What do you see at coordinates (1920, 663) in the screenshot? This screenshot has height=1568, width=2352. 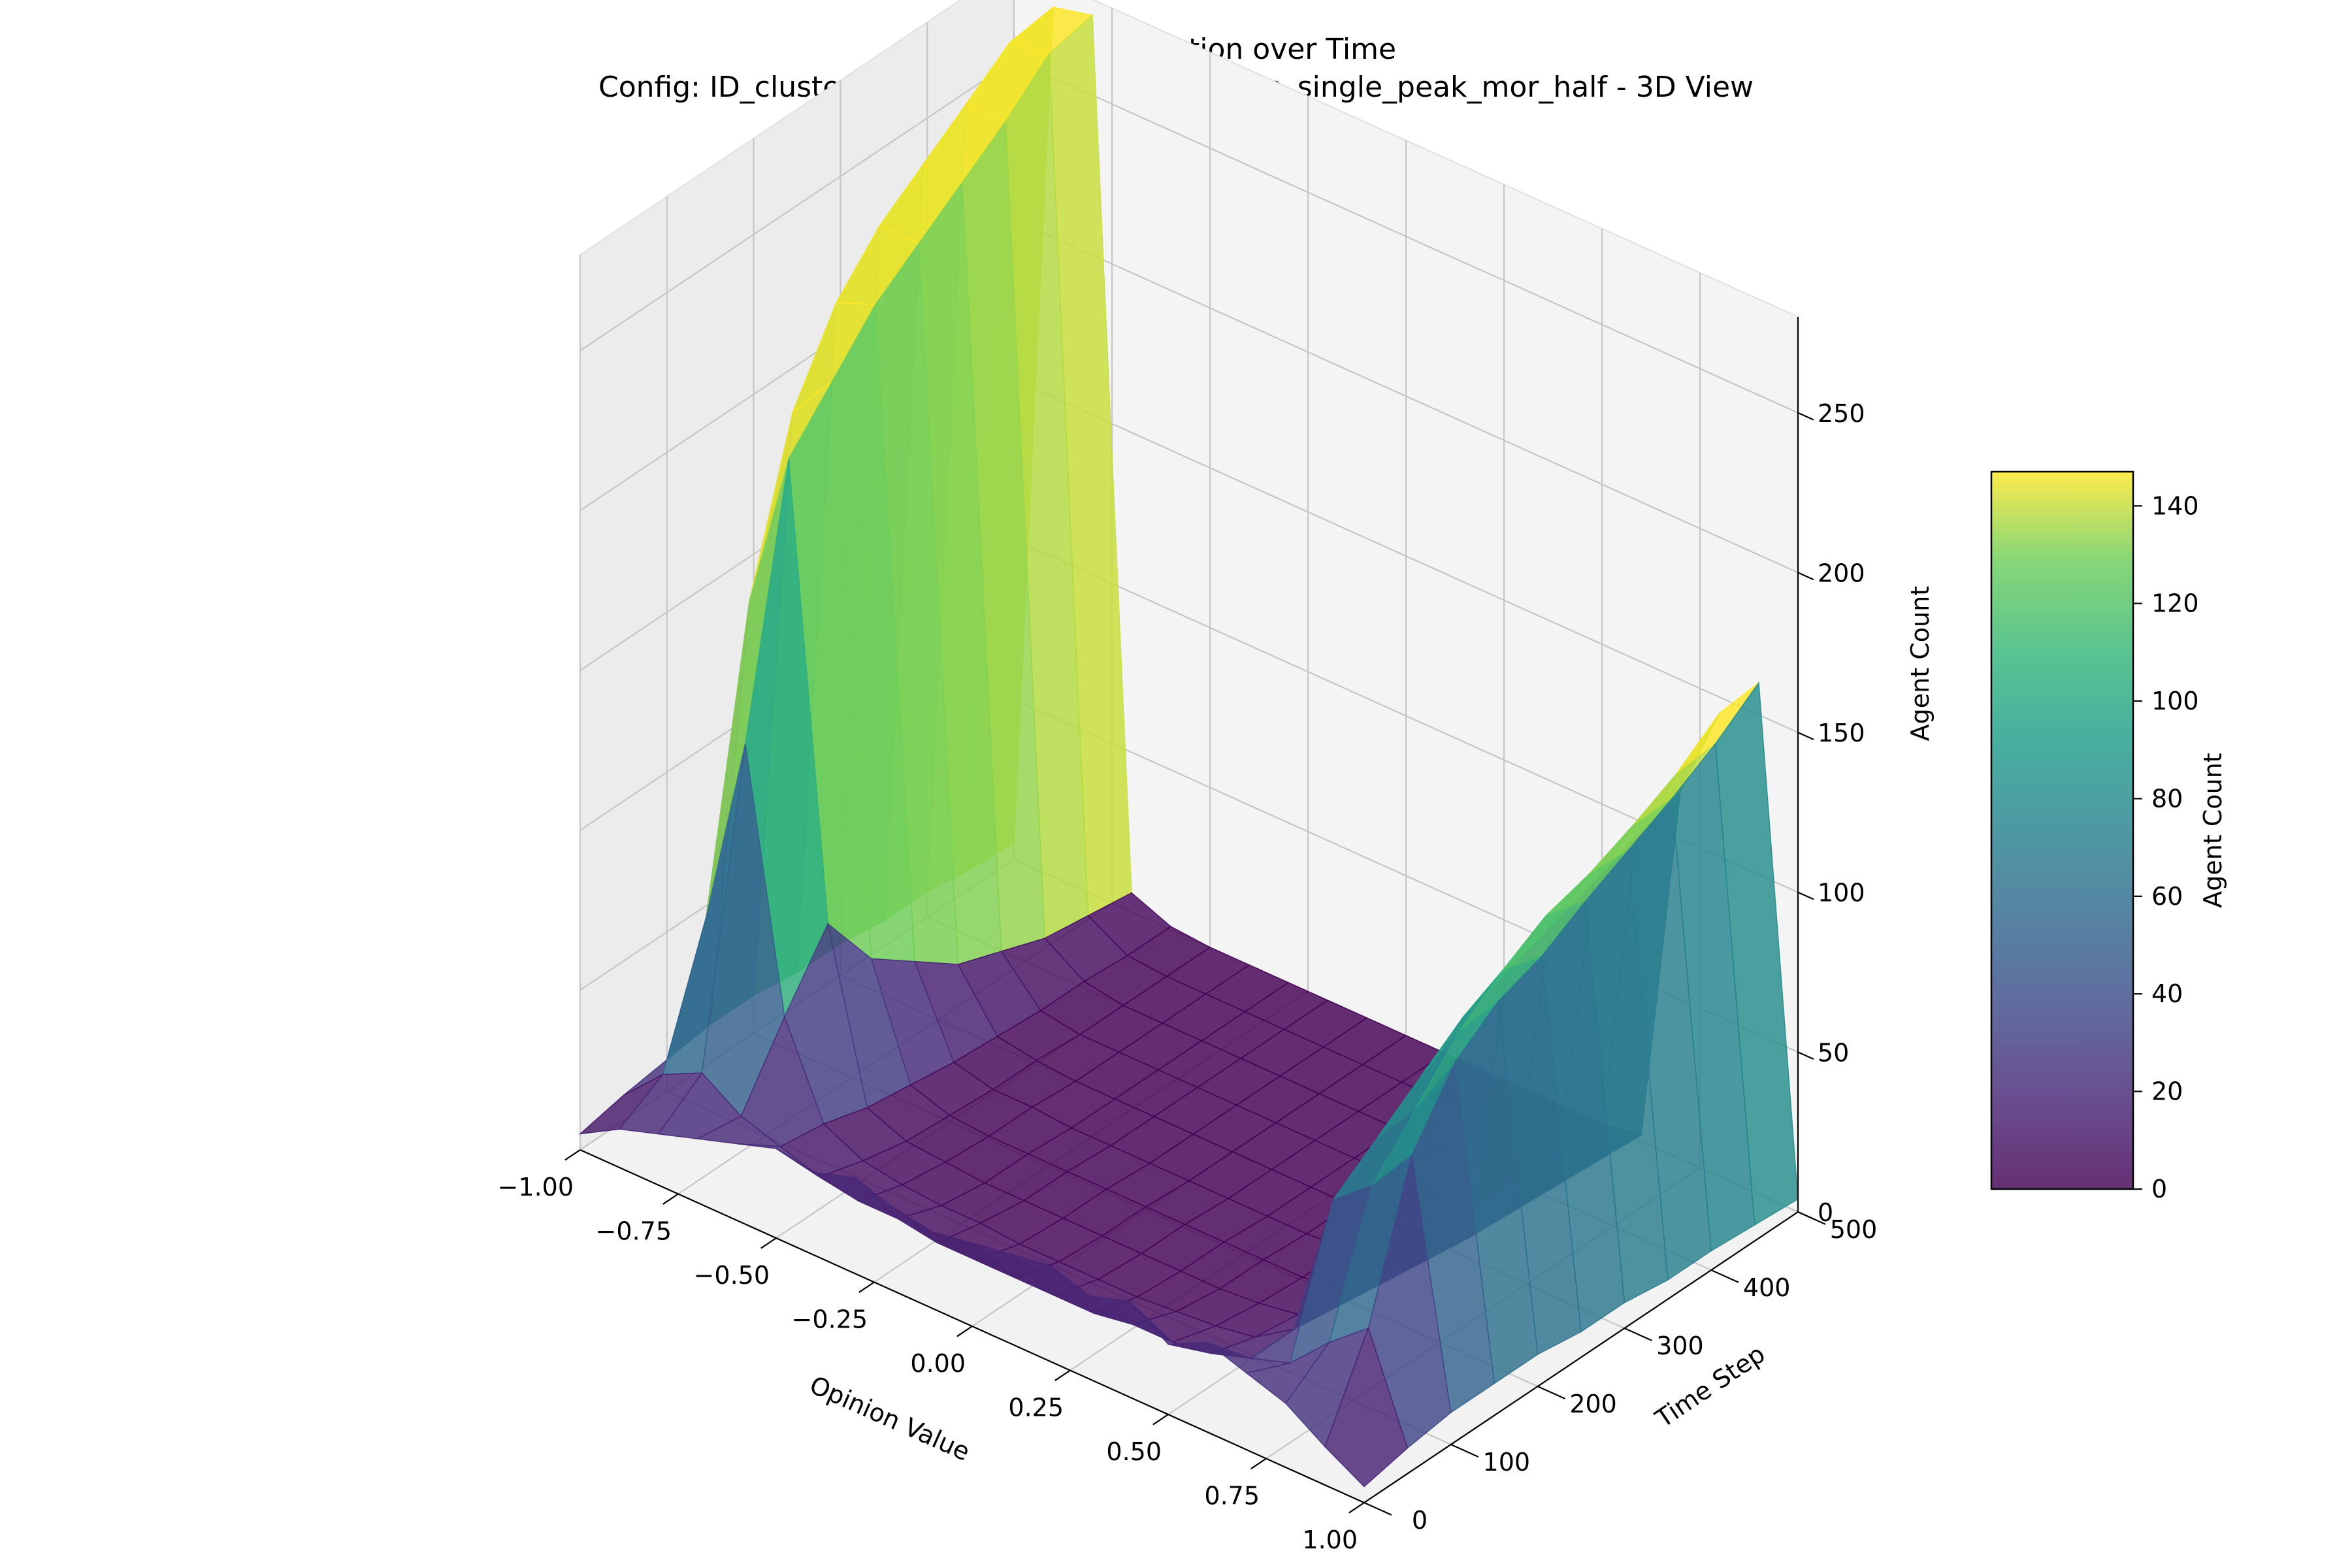 I see `z-axis-label: Agent Count` at bounding box center [1920, 663].